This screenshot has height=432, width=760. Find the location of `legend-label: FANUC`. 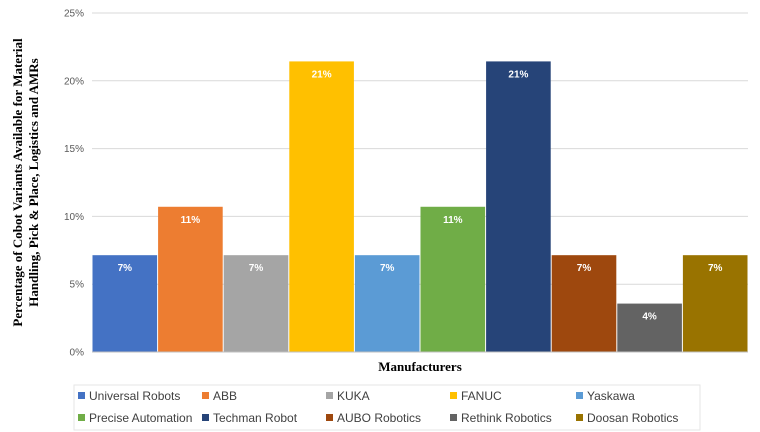

legend-label: FANUC is located at coordinates (481, 396).